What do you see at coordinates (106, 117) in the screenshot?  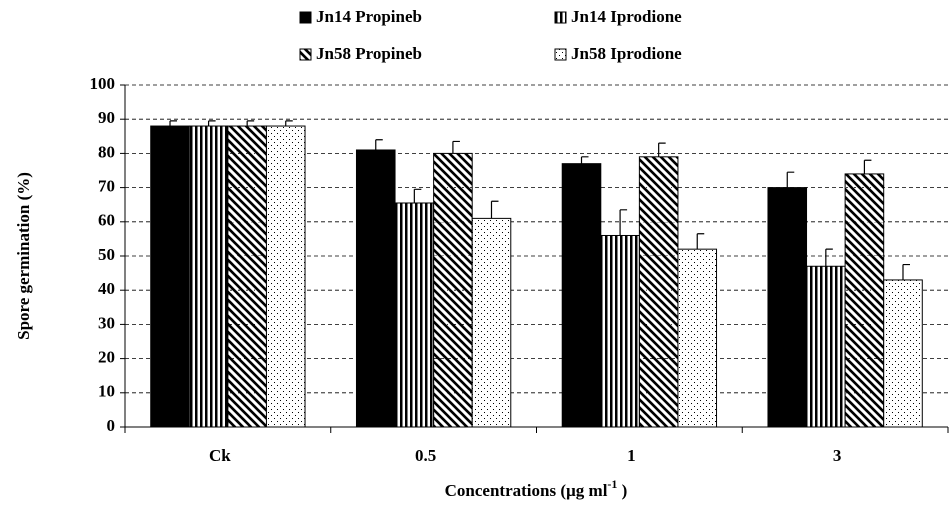 I see `y-tick-label: 90` at bounding box center [106, 117].